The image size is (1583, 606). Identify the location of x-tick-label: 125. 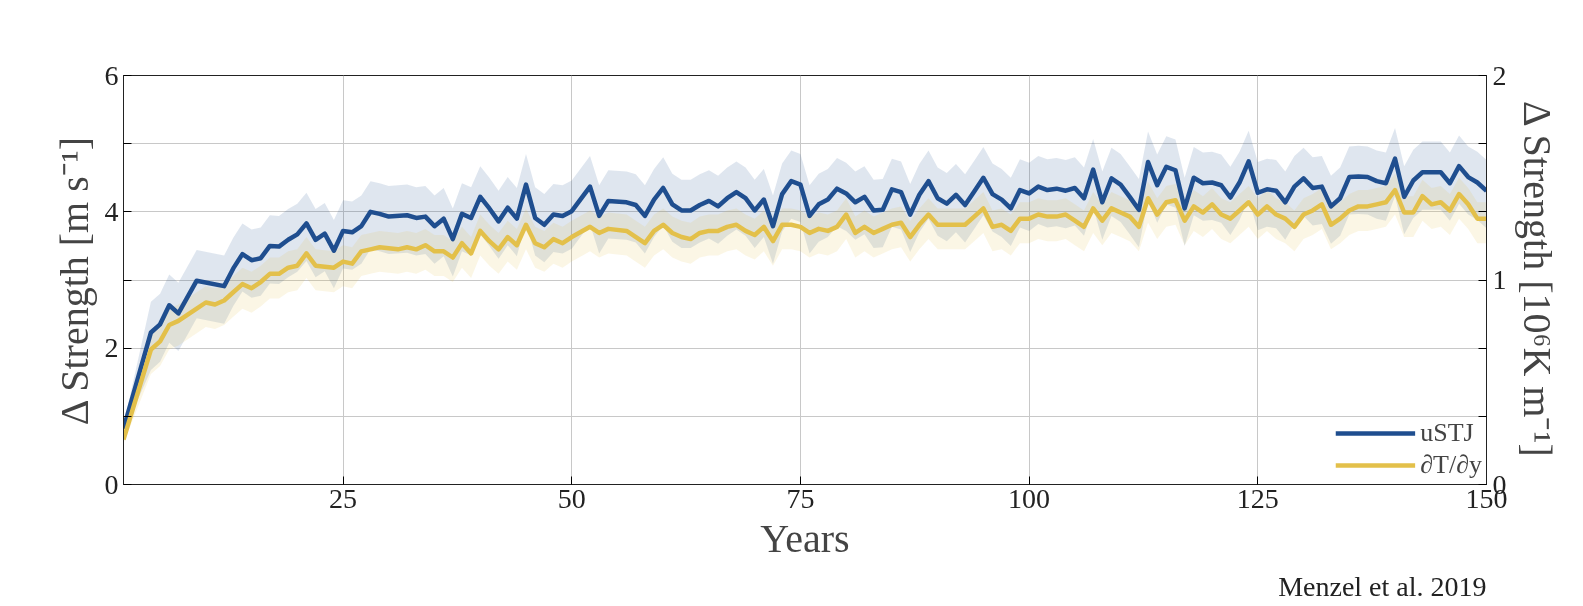
(1257, 498).